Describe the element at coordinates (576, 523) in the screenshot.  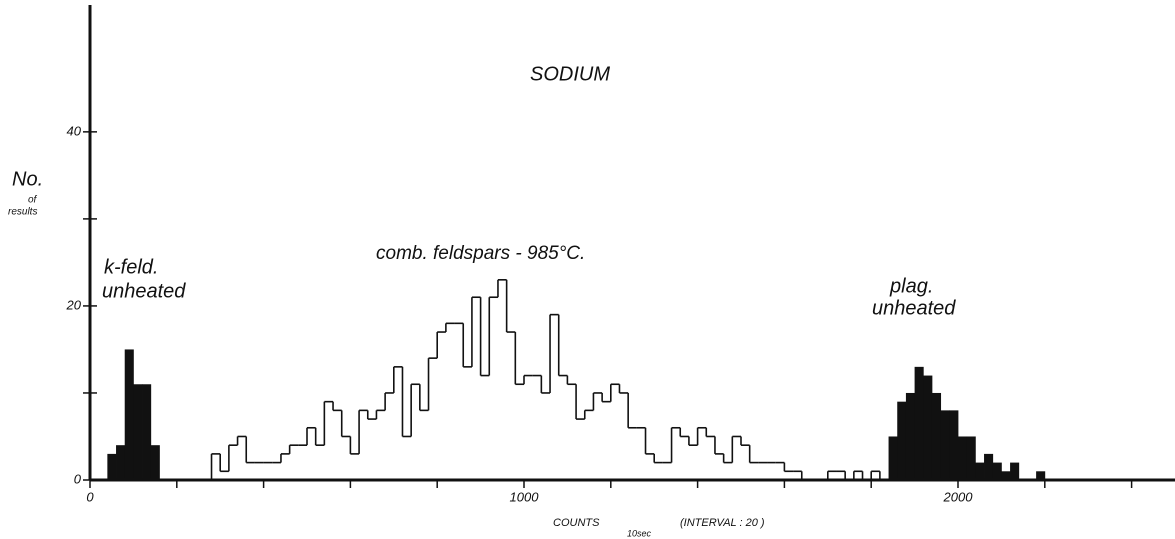
I see `x-label: COUNTS` at that location.